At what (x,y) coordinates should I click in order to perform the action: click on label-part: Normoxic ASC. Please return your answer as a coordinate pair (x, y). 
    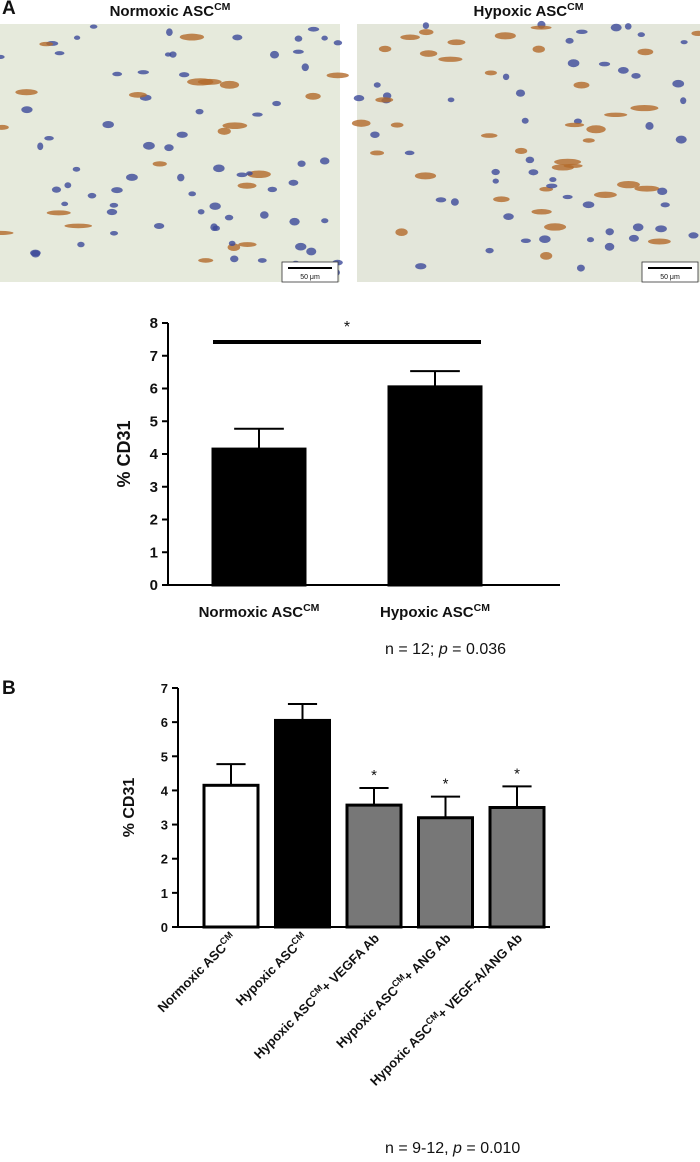
    Looking at the image, I should click on (162, 11).